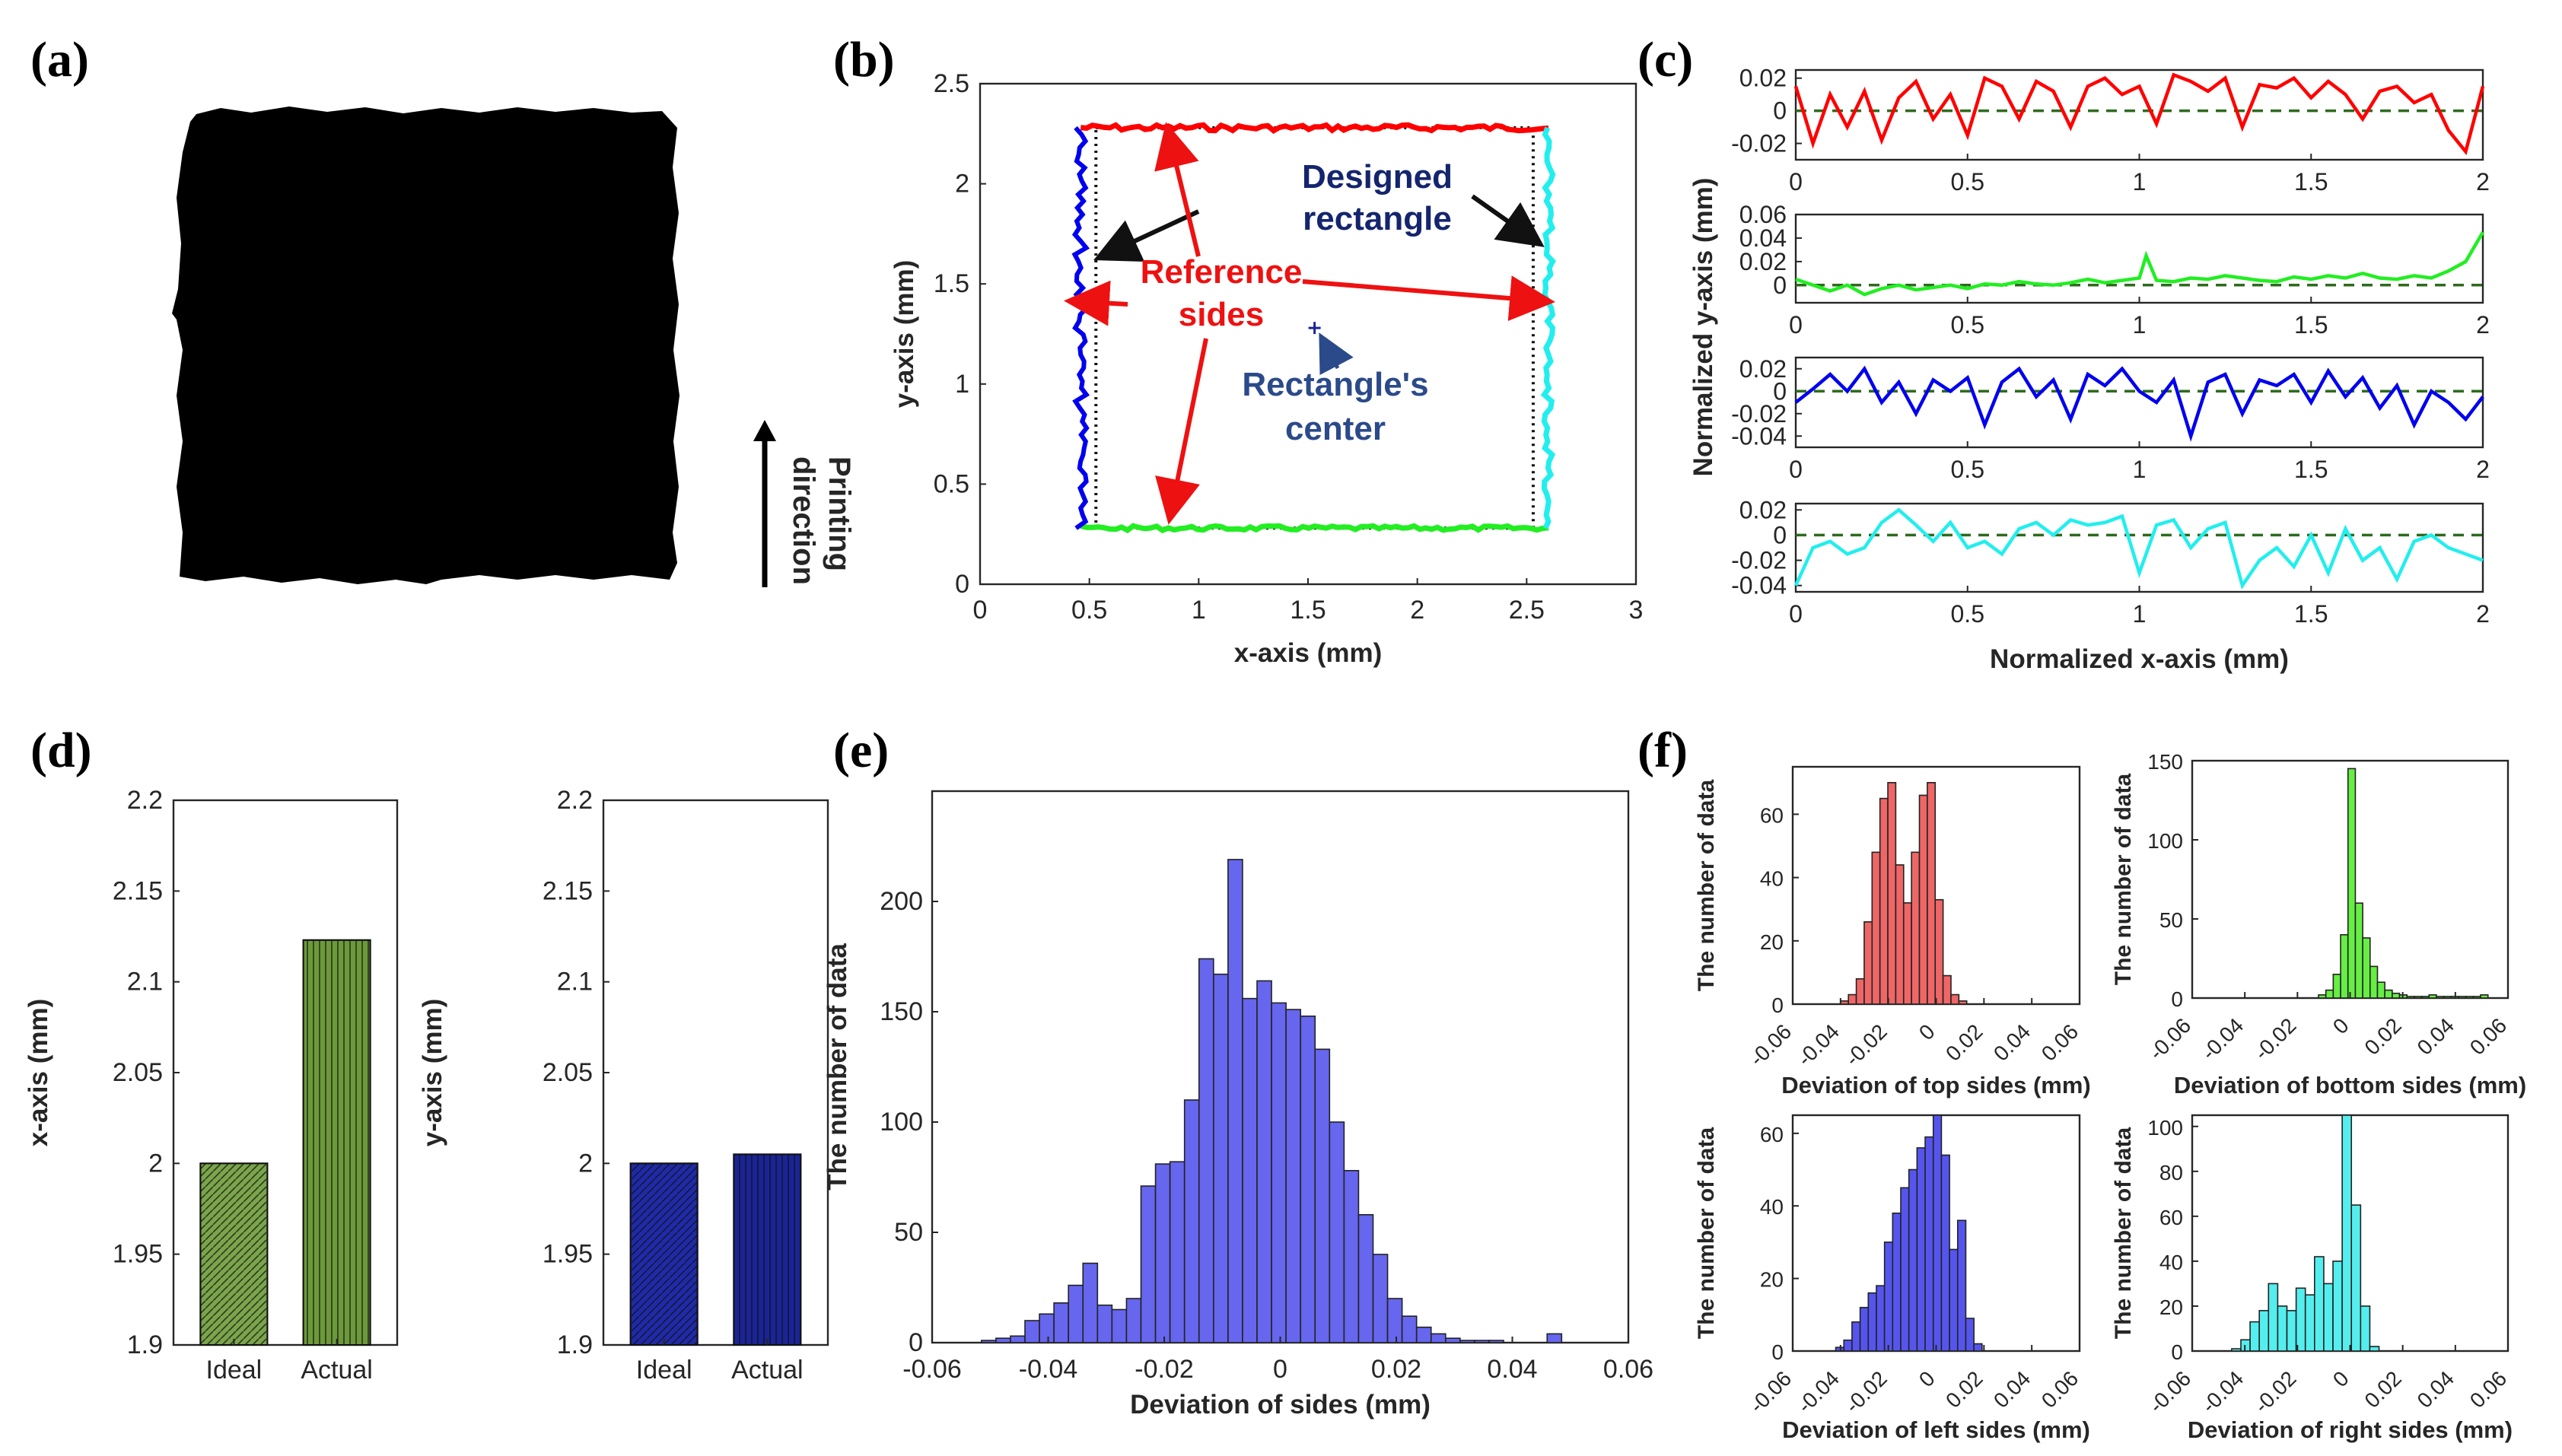 This screenshot has height=1456, width=2562. What do you see at coordinates (1548, 327) in the screenshot?
I see `measured-right-side` at bounding box center [1548, 327].